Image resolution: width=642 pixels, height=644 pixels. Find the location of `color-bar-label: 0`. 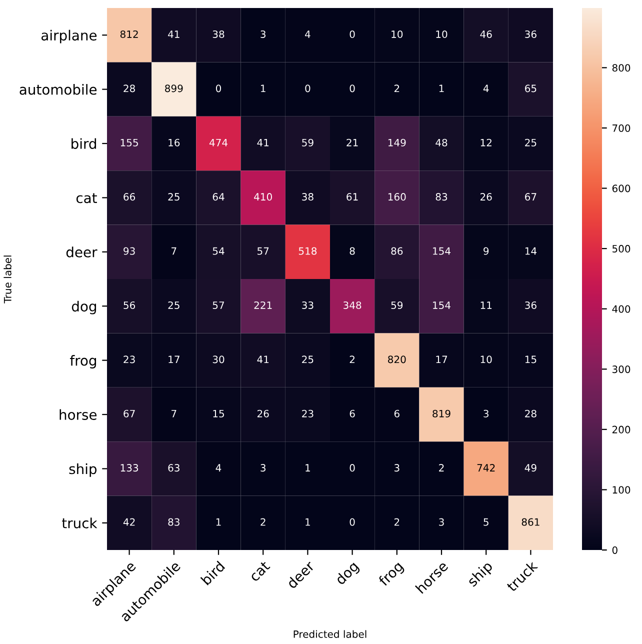

color-bar-label: 0 is located at coordinates (615, 550).